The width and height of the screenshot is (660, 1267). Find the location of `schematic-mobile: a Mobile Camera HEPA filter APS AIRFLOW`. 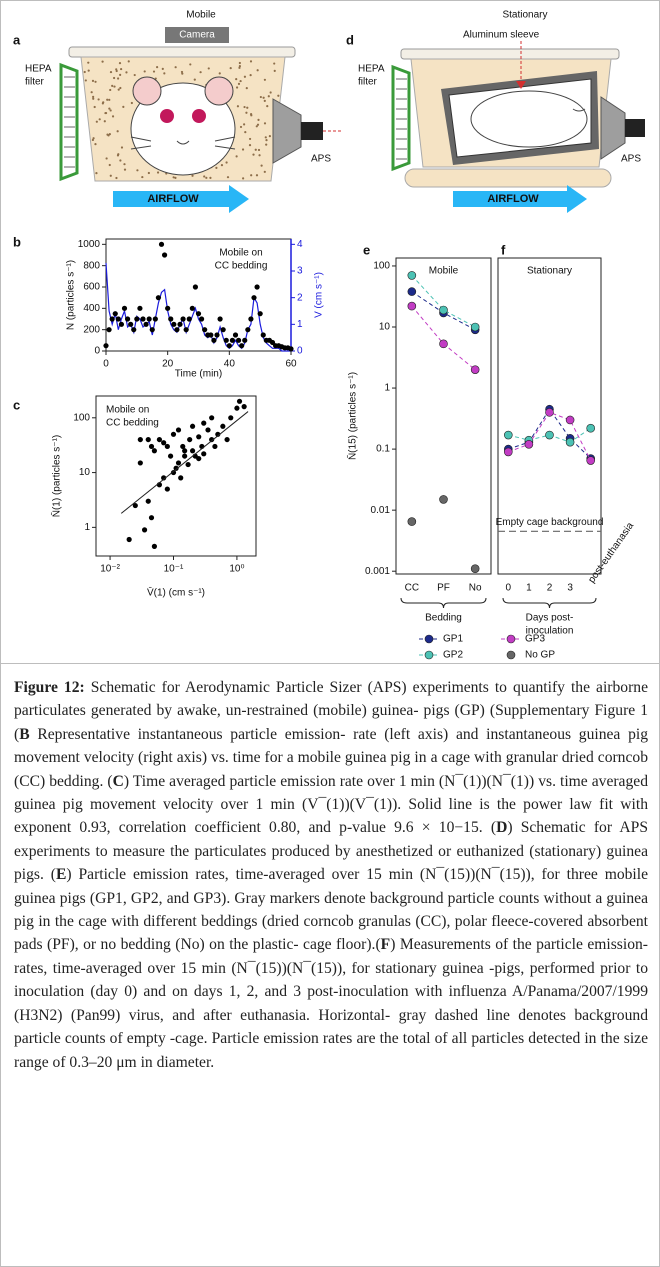

schematic-mobile: a Mobile Camera HEPA filter APS AIRFLOW is located at coordinates (177, 111).